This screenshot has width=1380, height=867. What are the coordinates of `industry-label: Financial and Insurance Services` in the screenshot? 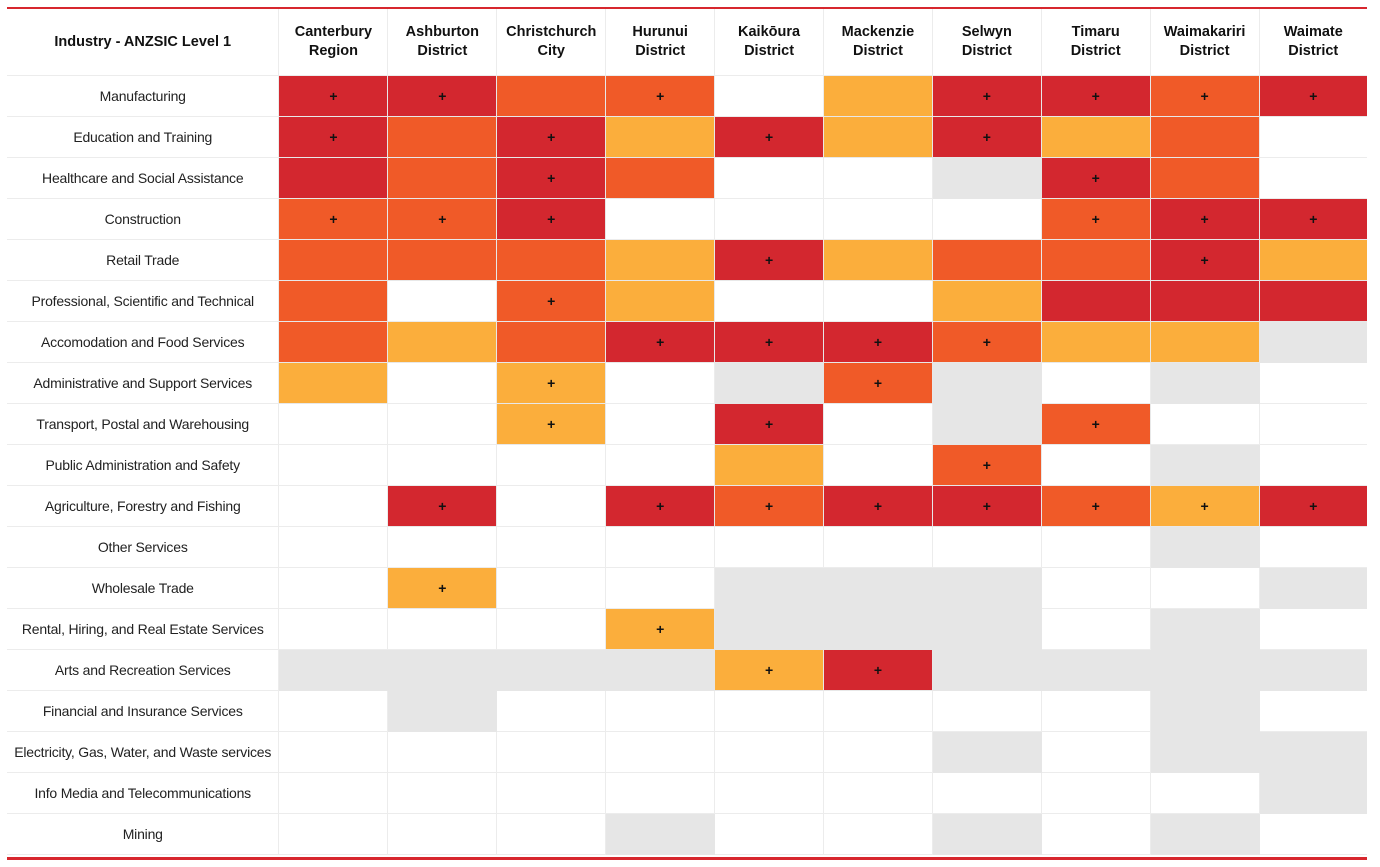 It's located at (143, 711).